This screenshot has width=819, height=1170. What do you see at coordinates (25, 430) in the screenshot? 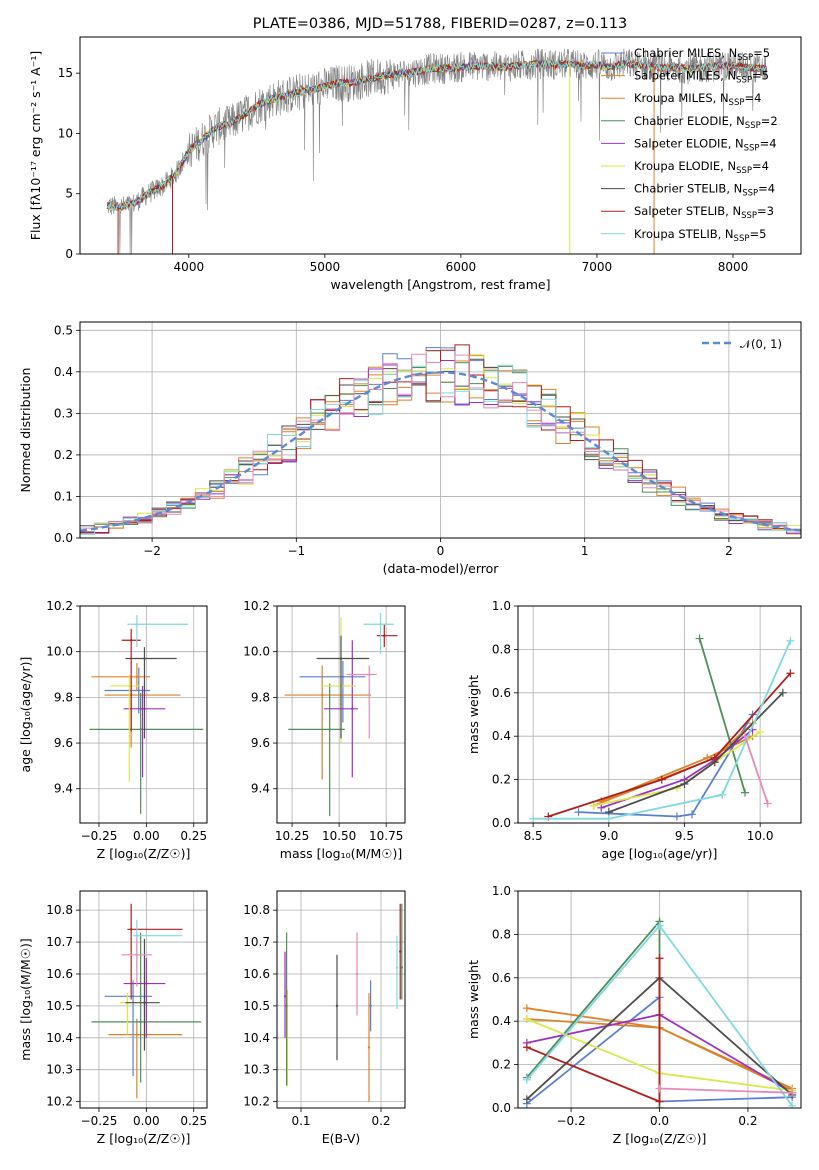
I see `y-axis-label: Normed distribution` at bounding box center [25, 430].